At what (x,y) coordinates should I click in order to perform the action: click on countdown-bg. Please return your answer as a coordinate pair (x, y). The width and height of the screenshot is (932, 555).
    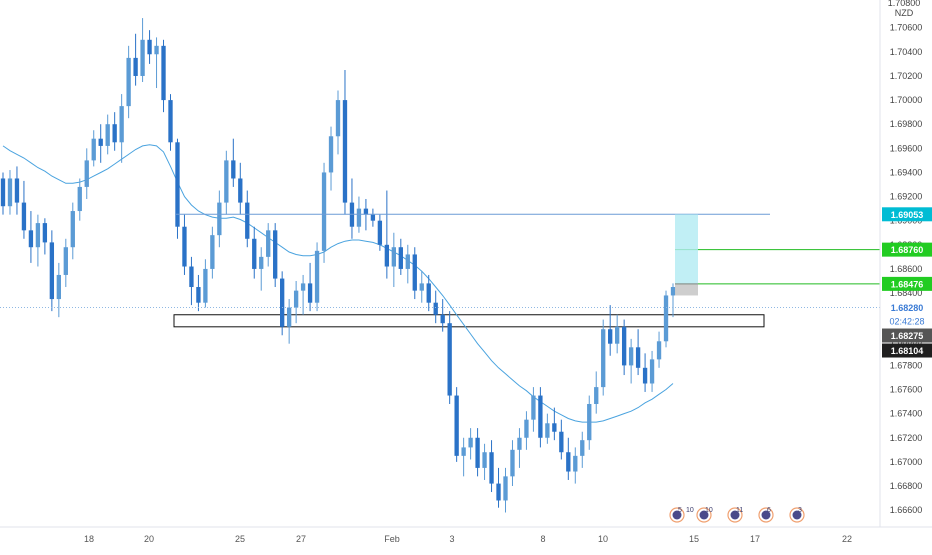
    Looking at the image, I should click on (907, 321).